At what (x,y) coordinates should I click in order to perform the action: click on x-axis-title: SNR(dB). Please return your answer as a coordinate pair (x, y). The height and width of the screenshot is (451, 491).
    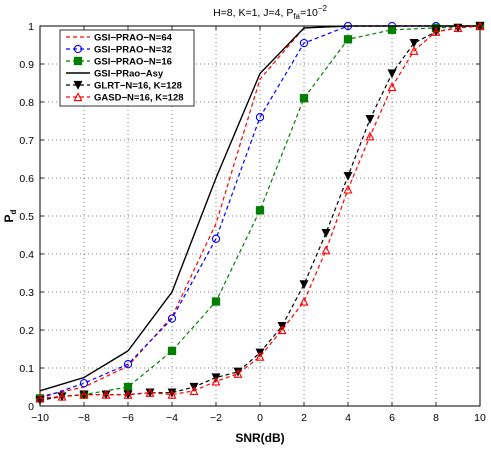
    Looking at the image, I should click on (259, 438).